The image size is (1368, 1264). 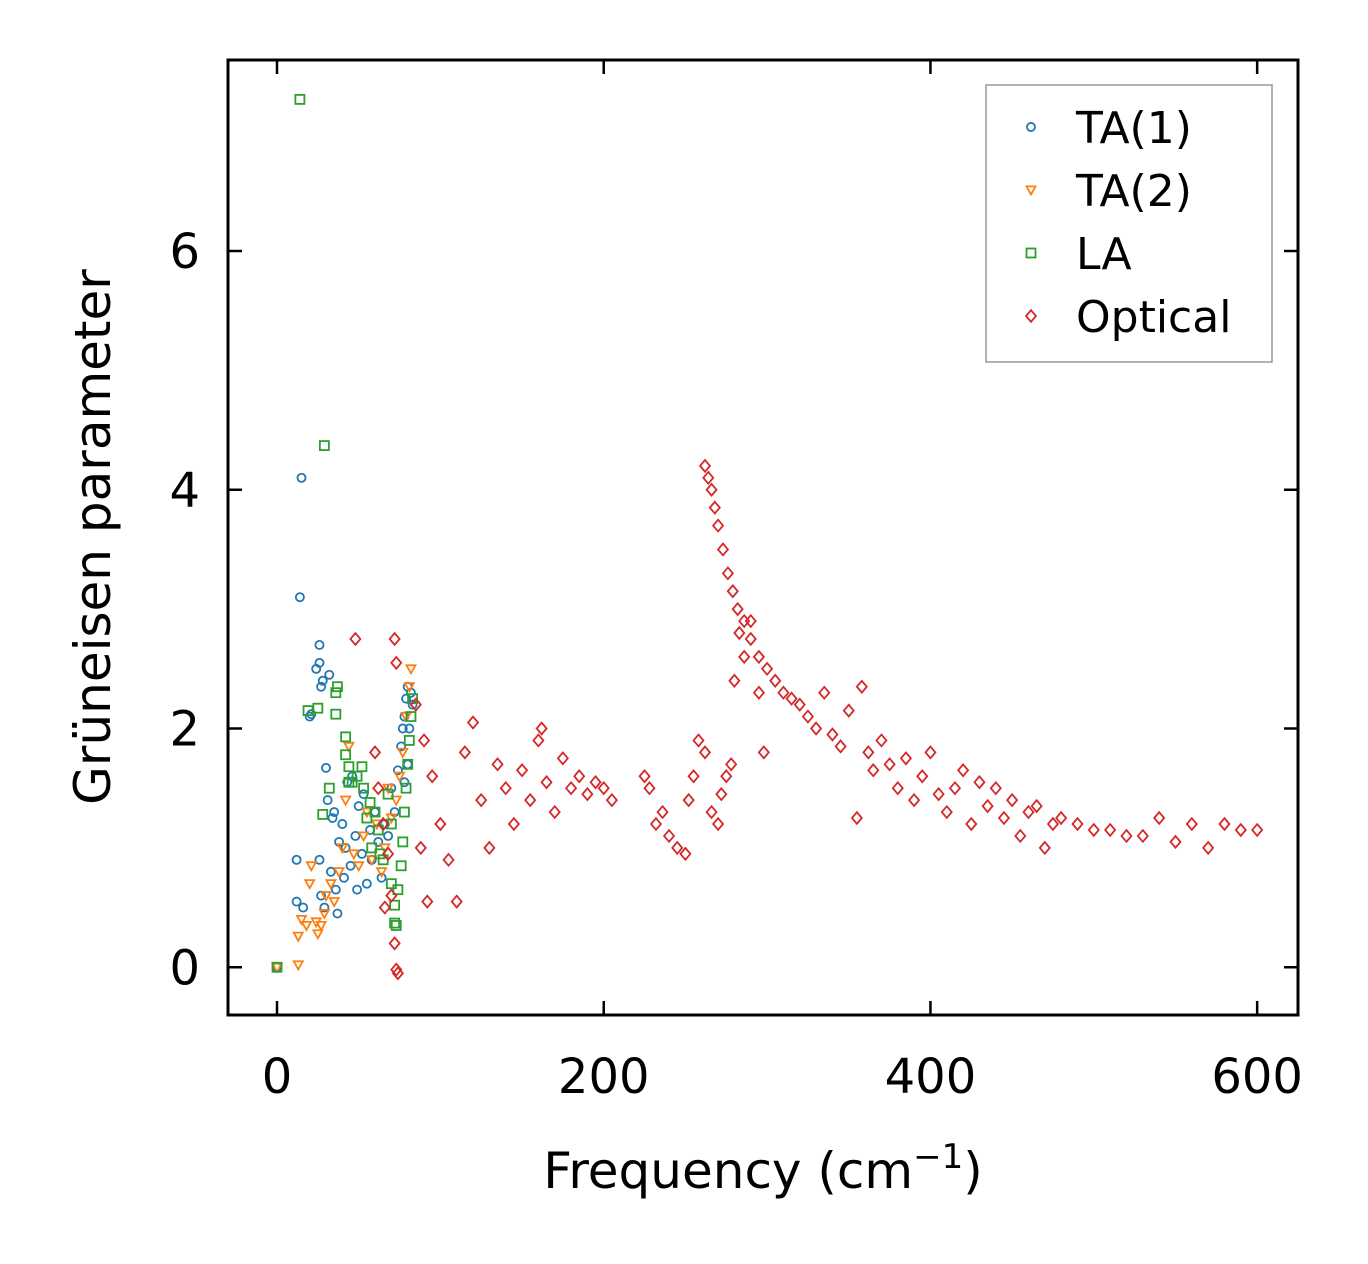 What do you see at coordinates (344, 533) in the screenshot?
I see `series-la` at bounding box center [344, 533].